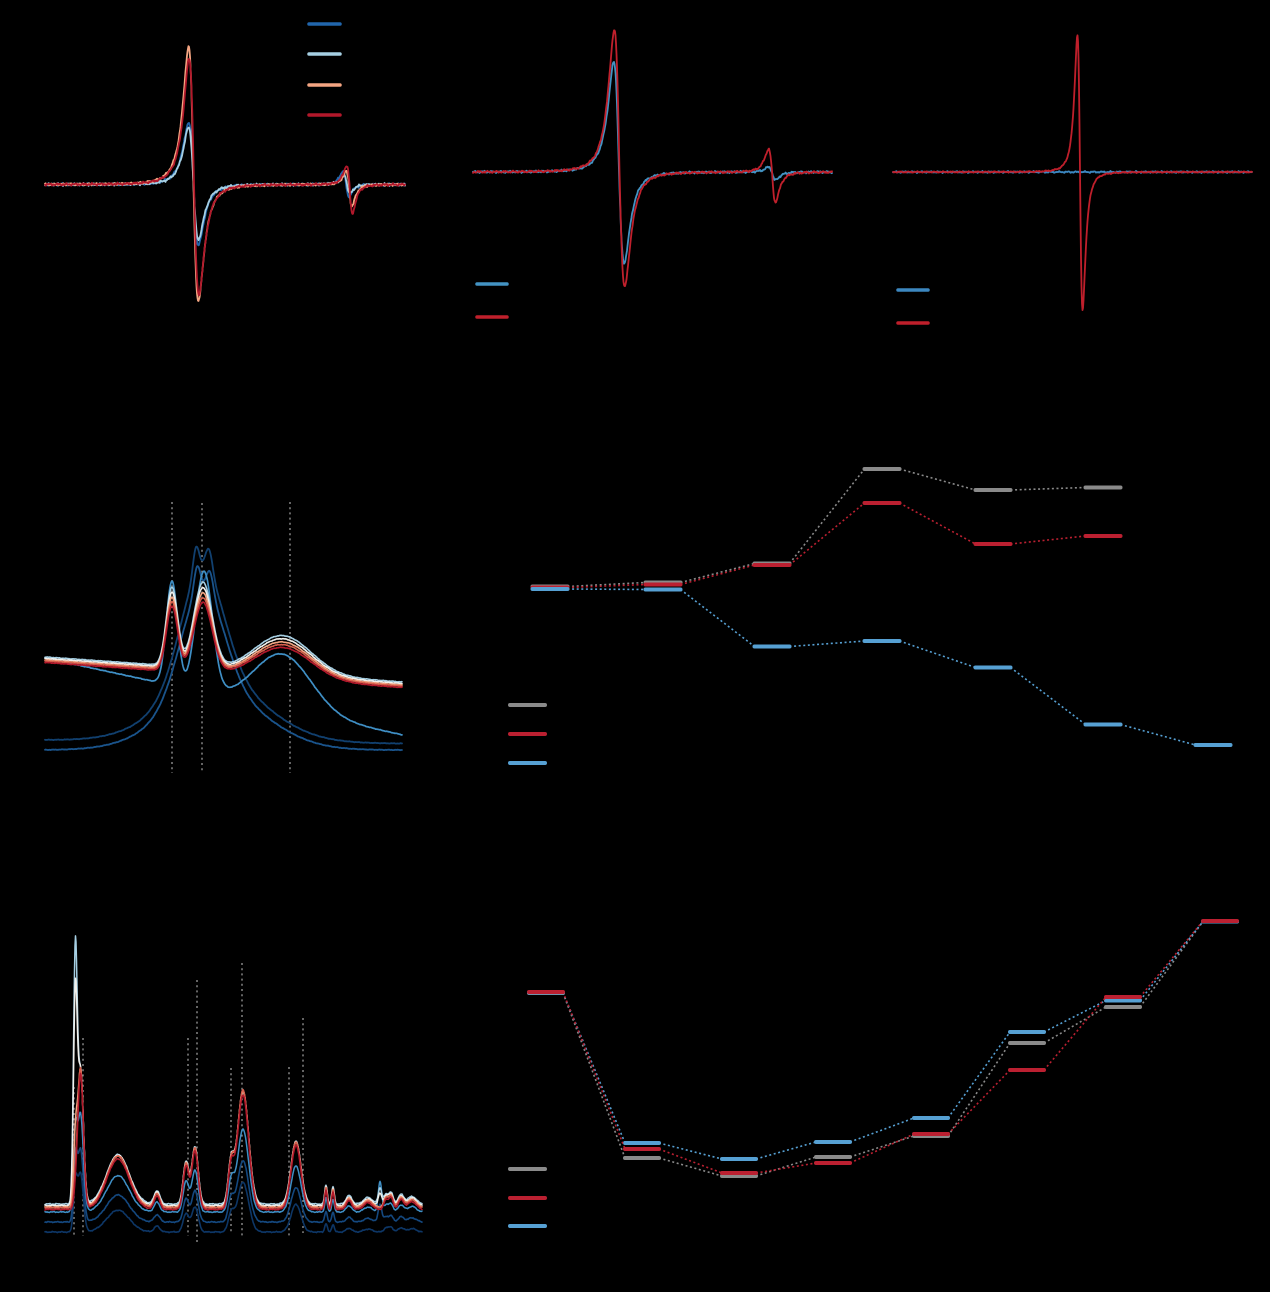 The image size is (1270, 1292). What do you see at coordinates (527, 1197) in the screenshot?
I see `panel-bottom-right-level-diagram-legend` at bounding box center [527, 1197].